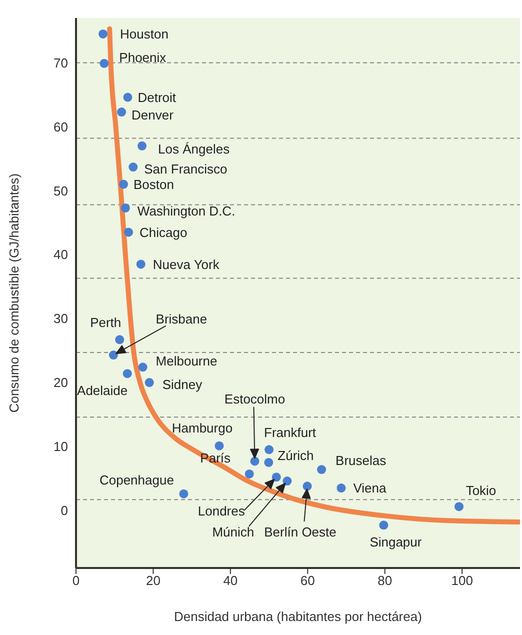 The image size is (522, 635). What do you see at coordinates (396, 542) in the screenshot?
I see `annotation: Singapur` at bounding box center [396, 542].